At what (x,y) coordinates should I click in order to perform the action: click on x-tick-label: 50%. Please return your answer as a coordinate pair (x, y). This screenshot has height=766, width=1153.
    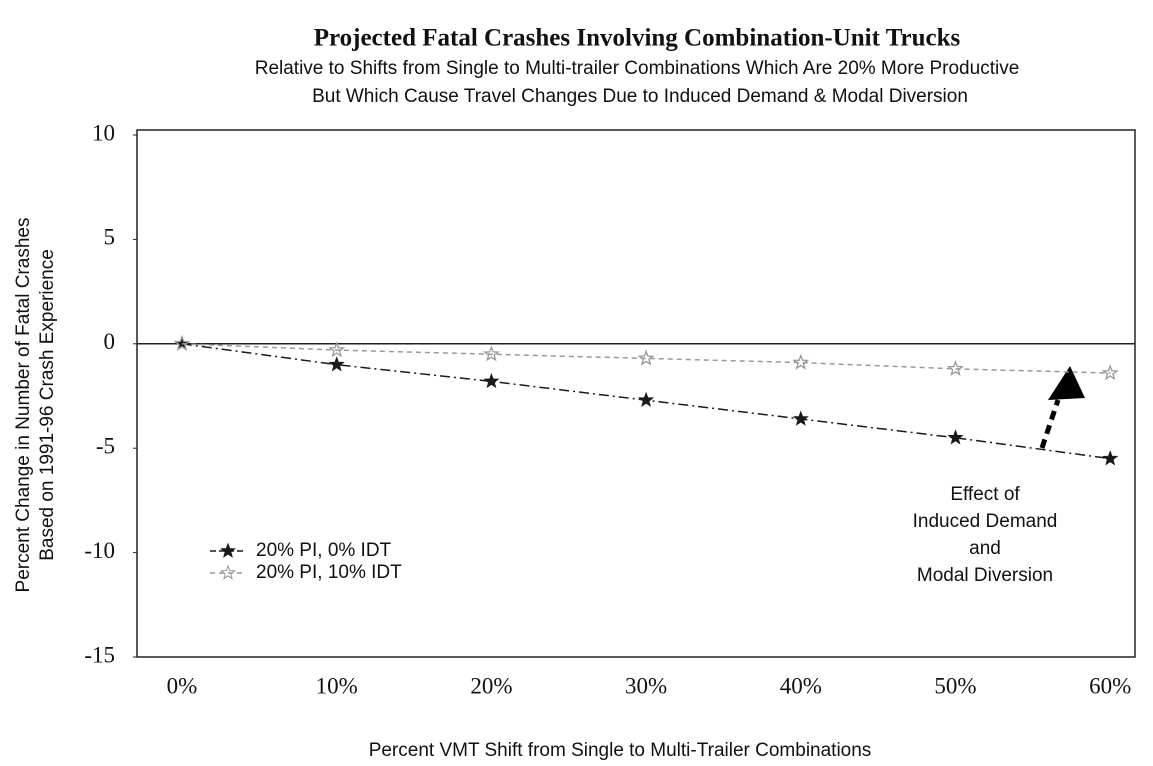
    Looking at the image, I should click on (955, 685).